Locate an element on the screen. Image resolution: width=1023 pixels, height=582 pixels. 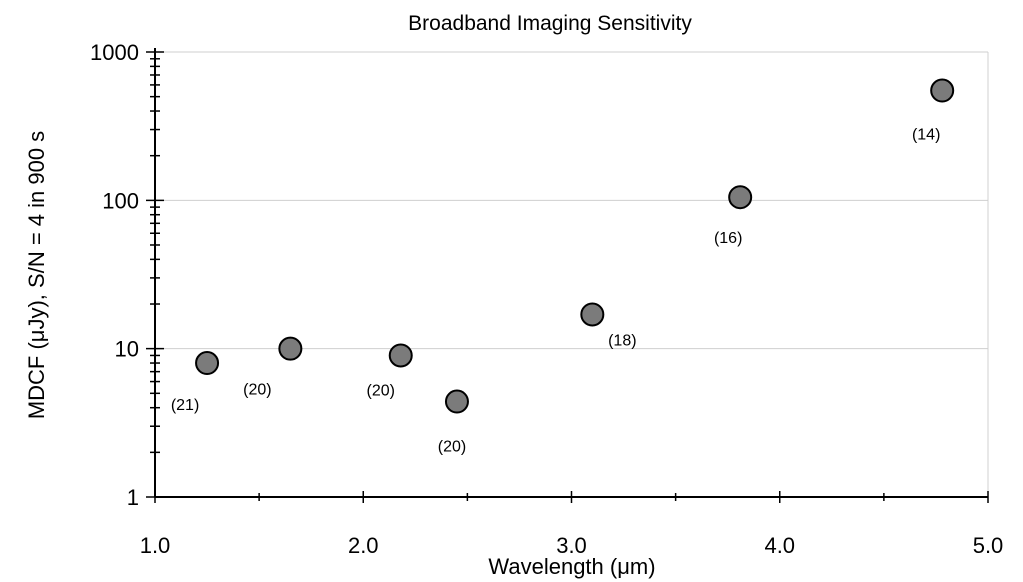
data-point-label: (18) is located at coordinates (622, 340).